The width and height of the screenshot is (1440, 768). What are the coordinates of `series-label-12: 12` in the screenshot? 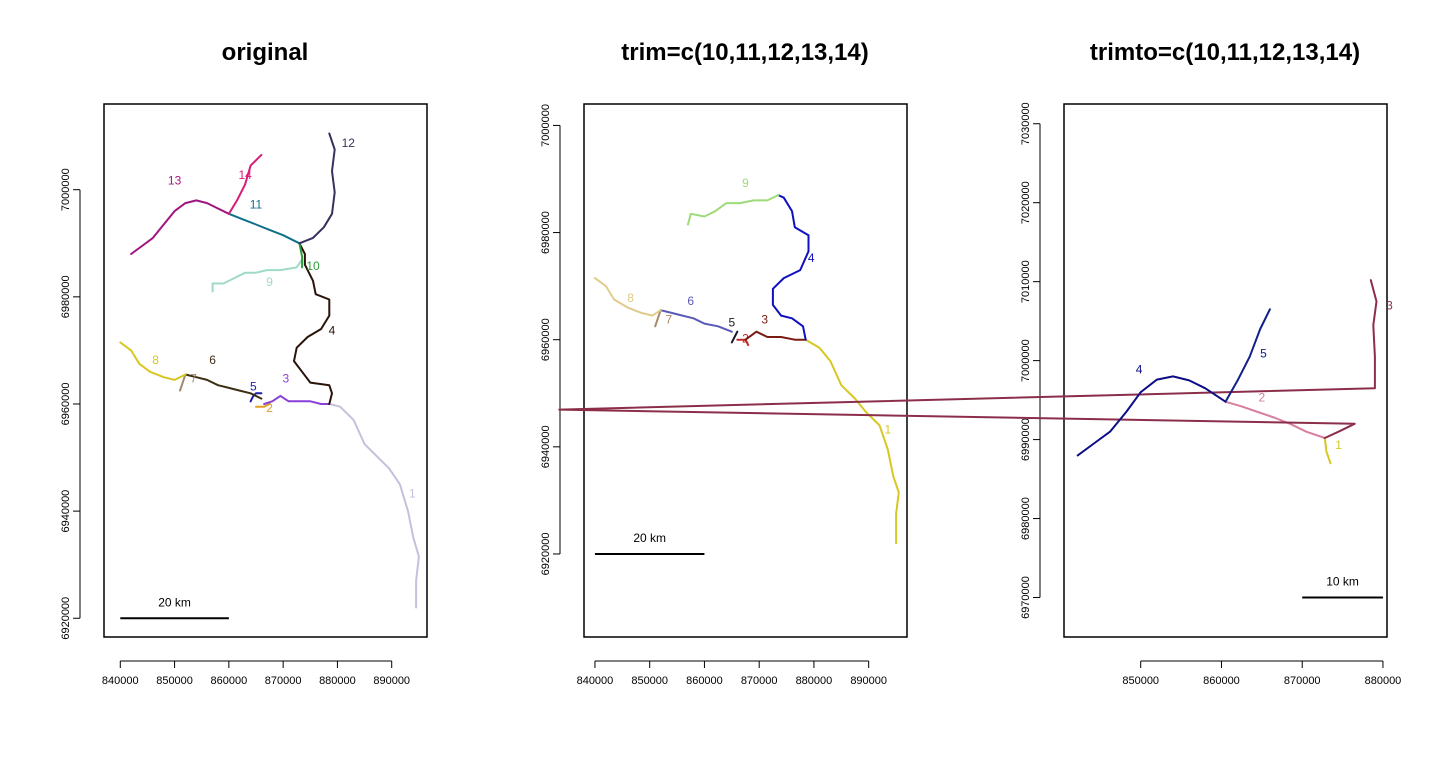 It's located at (349, 143).